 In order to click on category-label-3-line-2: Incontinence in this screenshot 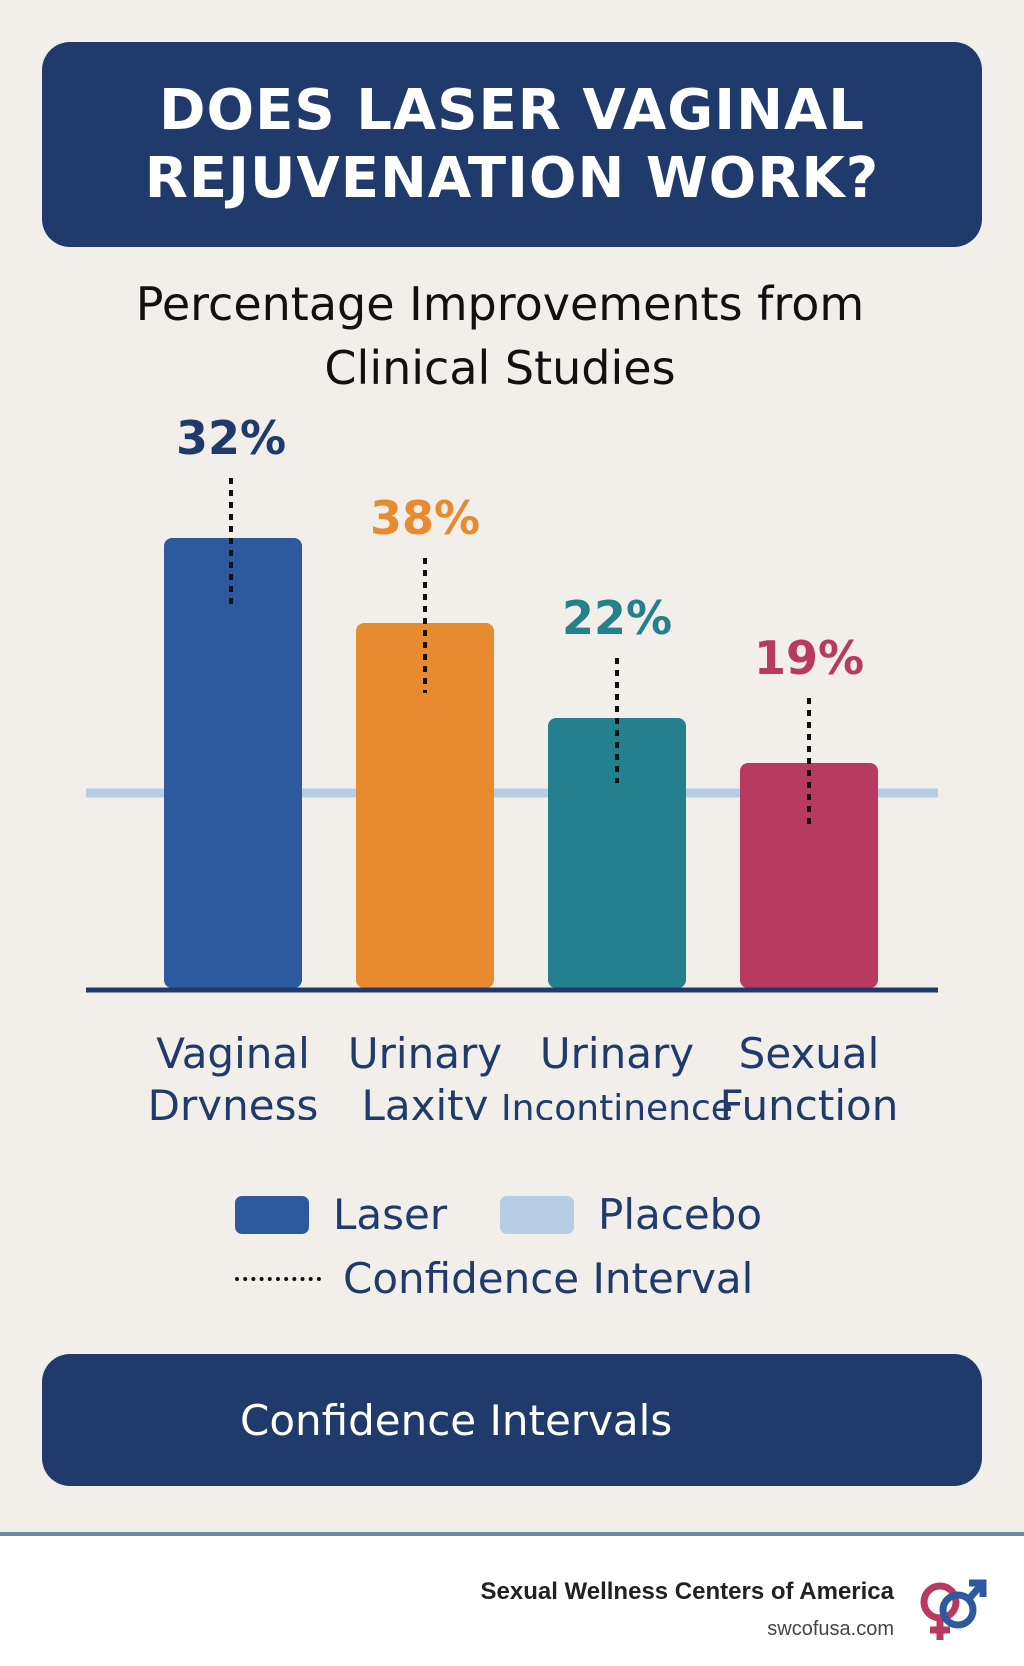, I will do `click(617, 1104)`.